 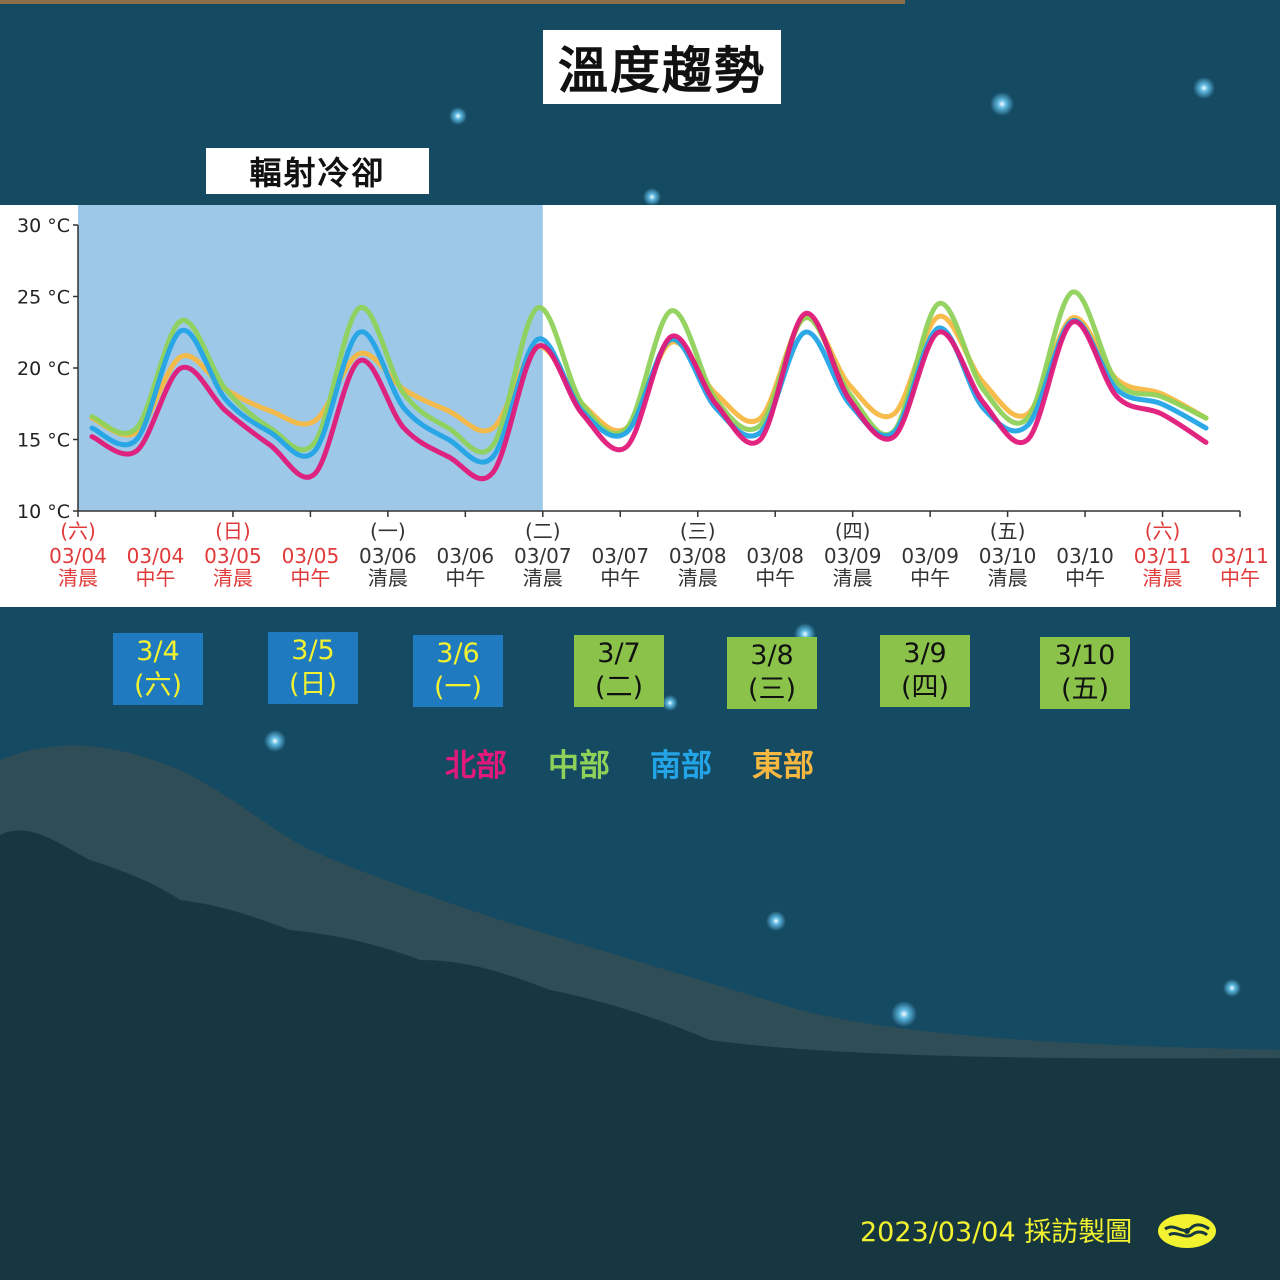 I want to click on day-box-3-9: 3/9 (四), so click(x=925, y=671).